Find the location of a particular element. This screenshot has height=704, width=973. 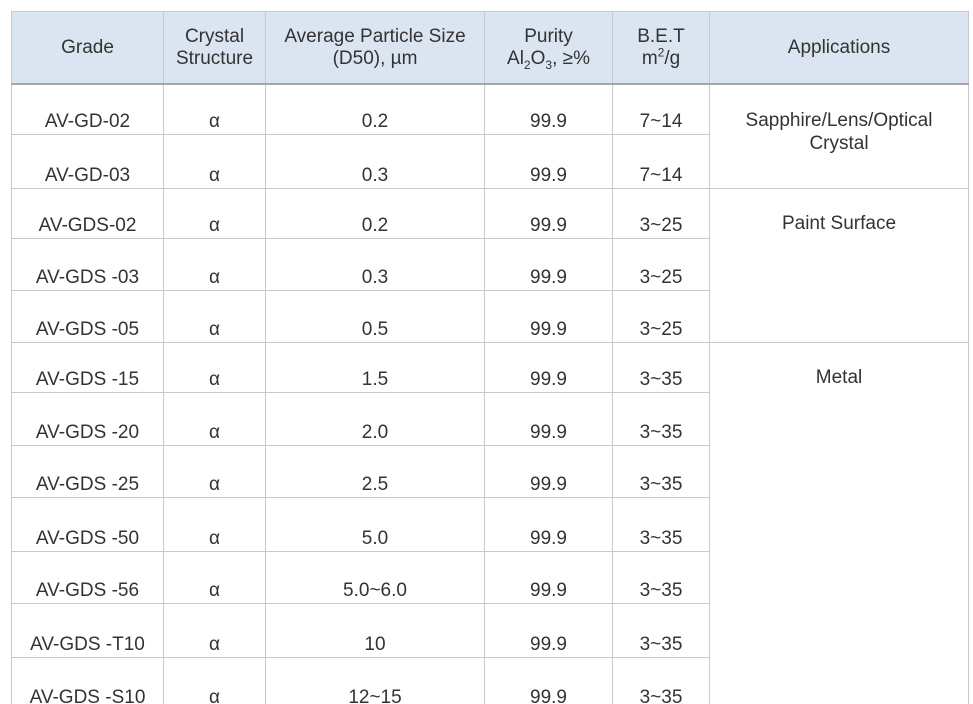

cell-application-metal: Metal is located at coordinates (839, 523).